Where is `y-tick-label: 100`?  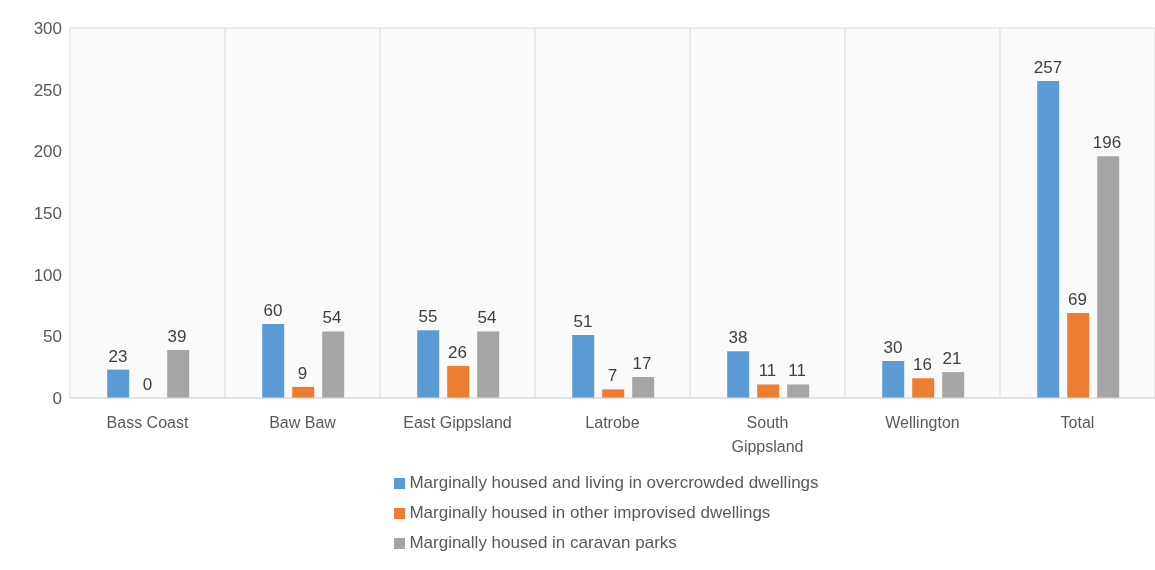 y-tick-label: 100 is located at coordinates (47, 275).